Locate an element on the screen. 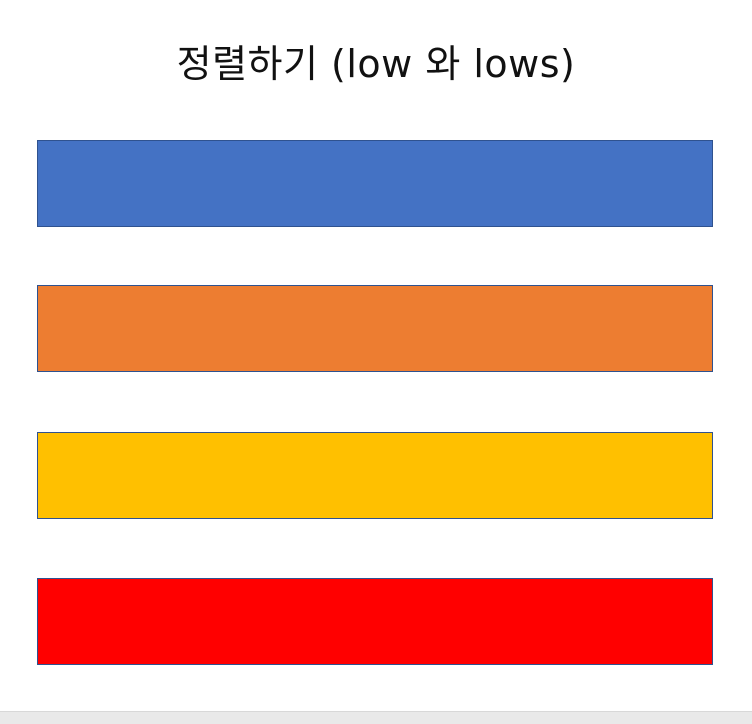 The height and width of the screenshot is (724, 752). yellow-bar is located at coordinates (375, 475).